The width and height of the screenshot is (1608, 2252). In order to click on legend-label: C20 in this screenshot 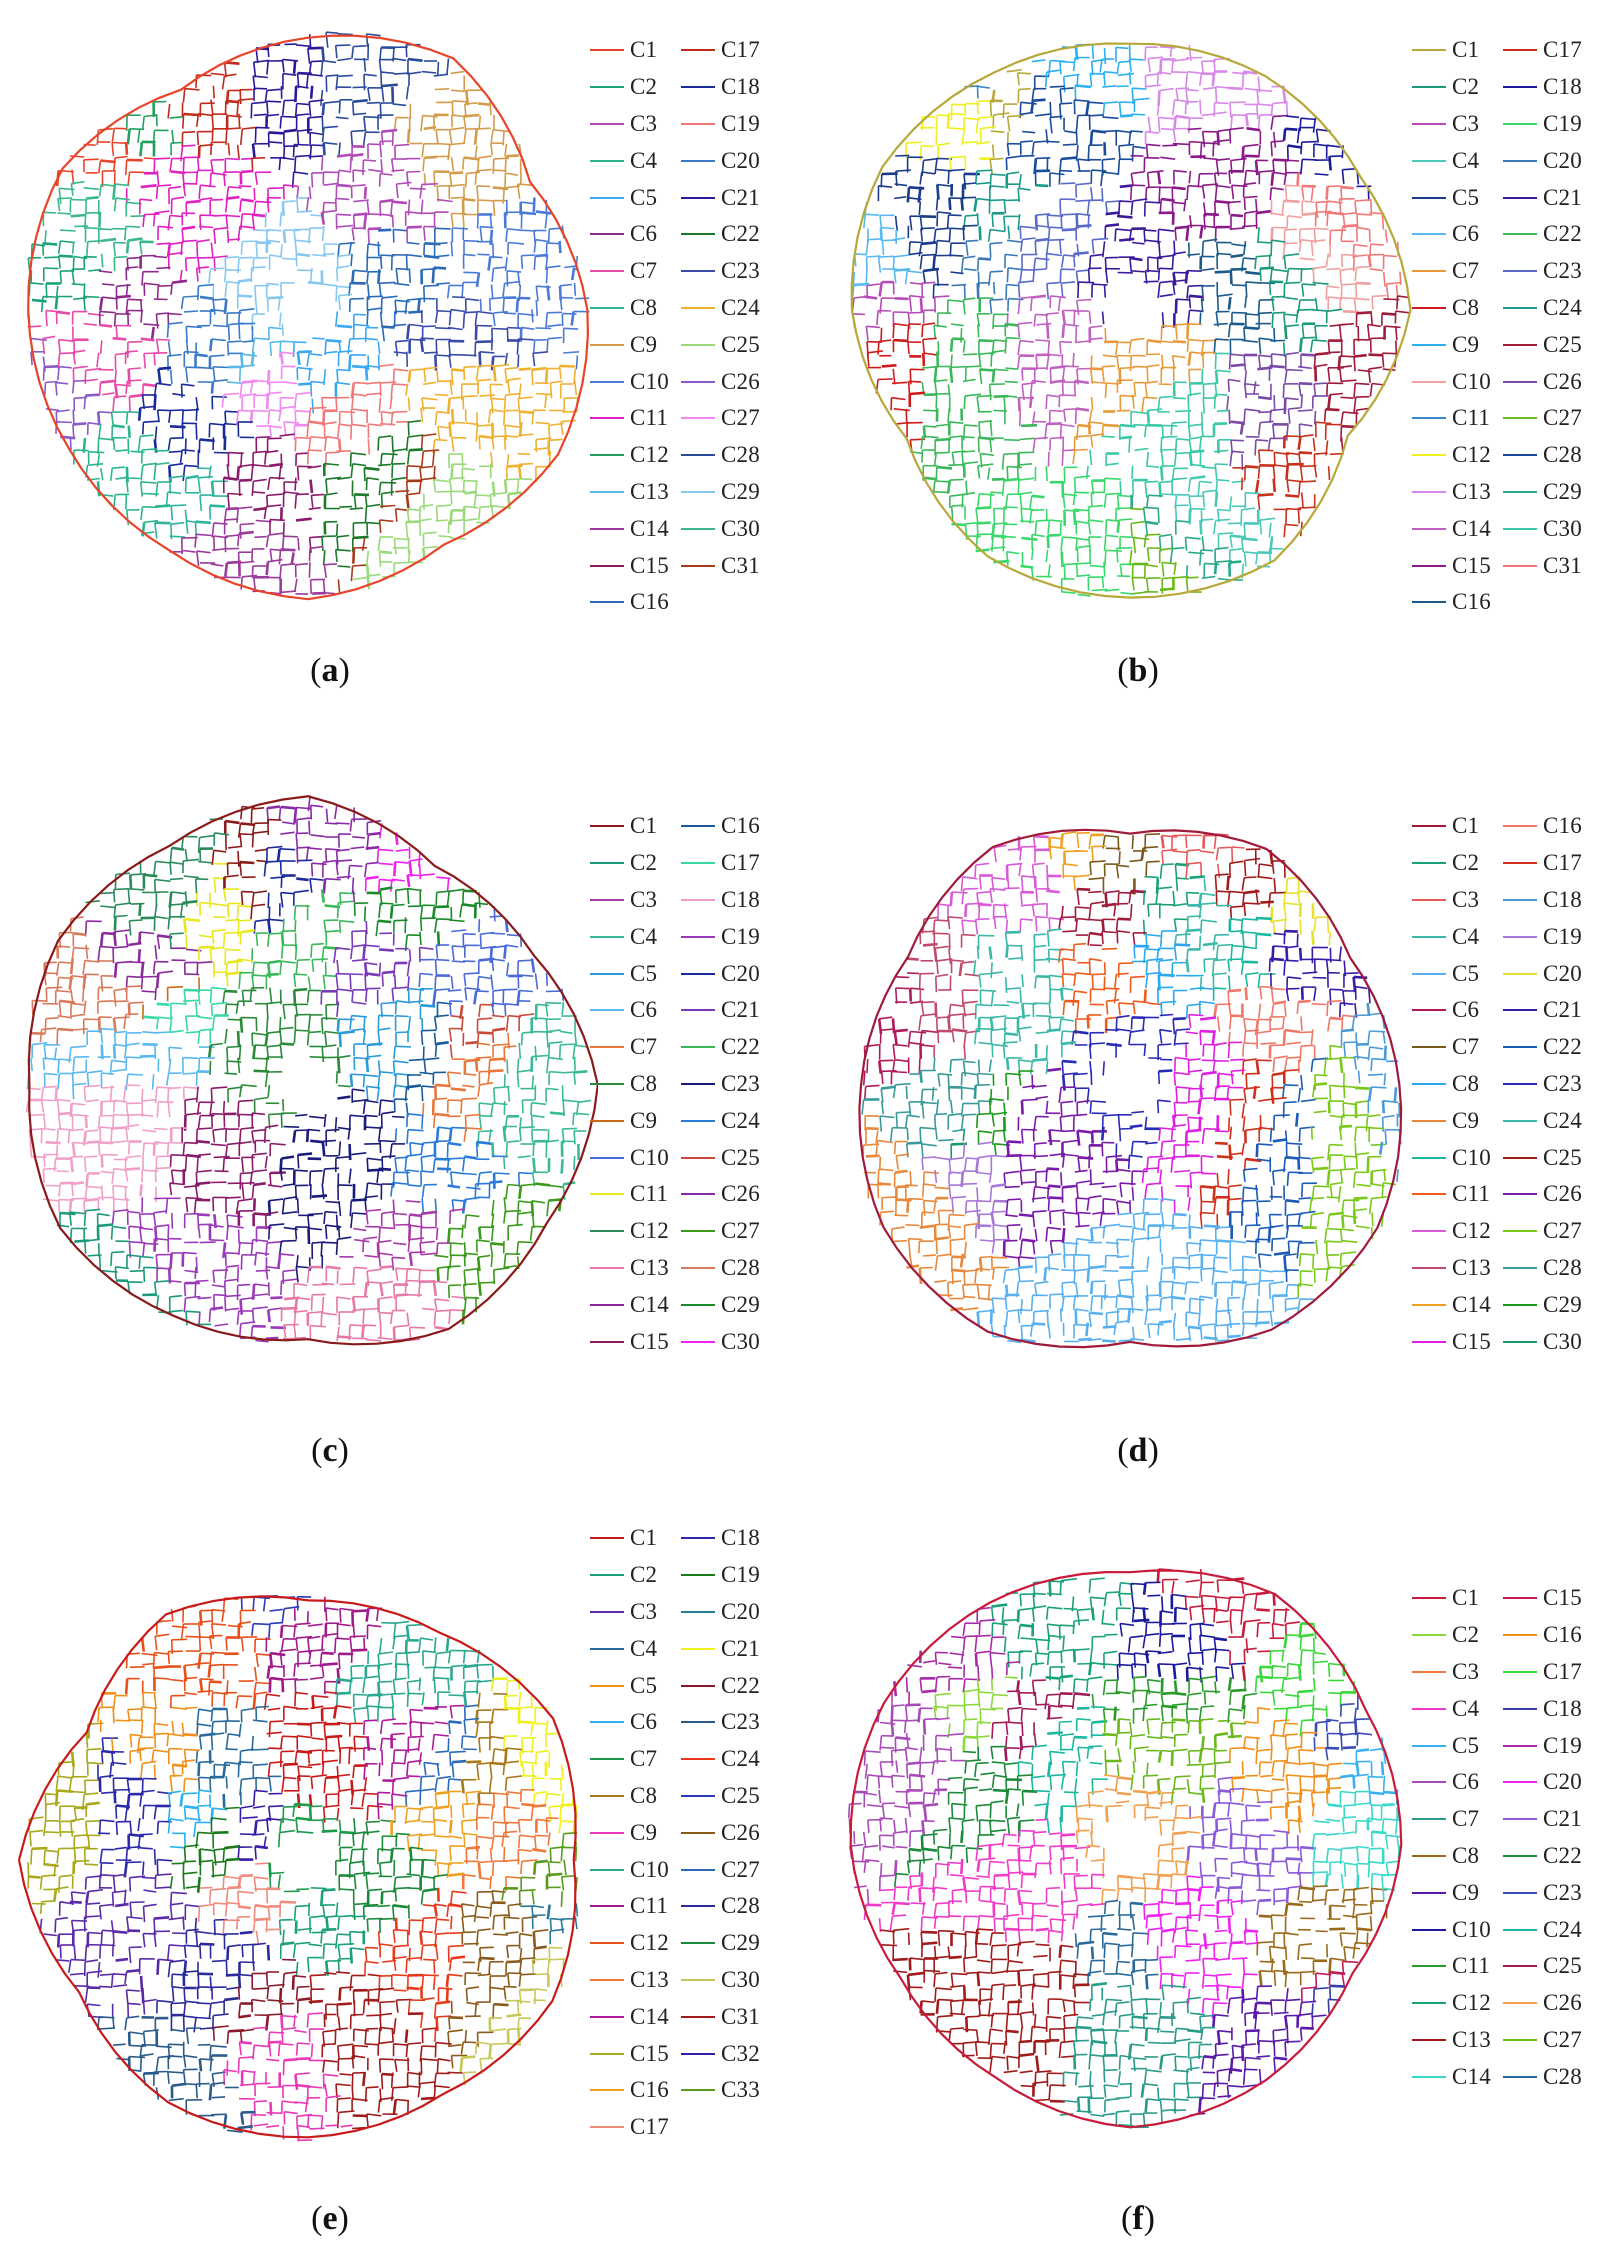, I will do `click(740, 160)`.